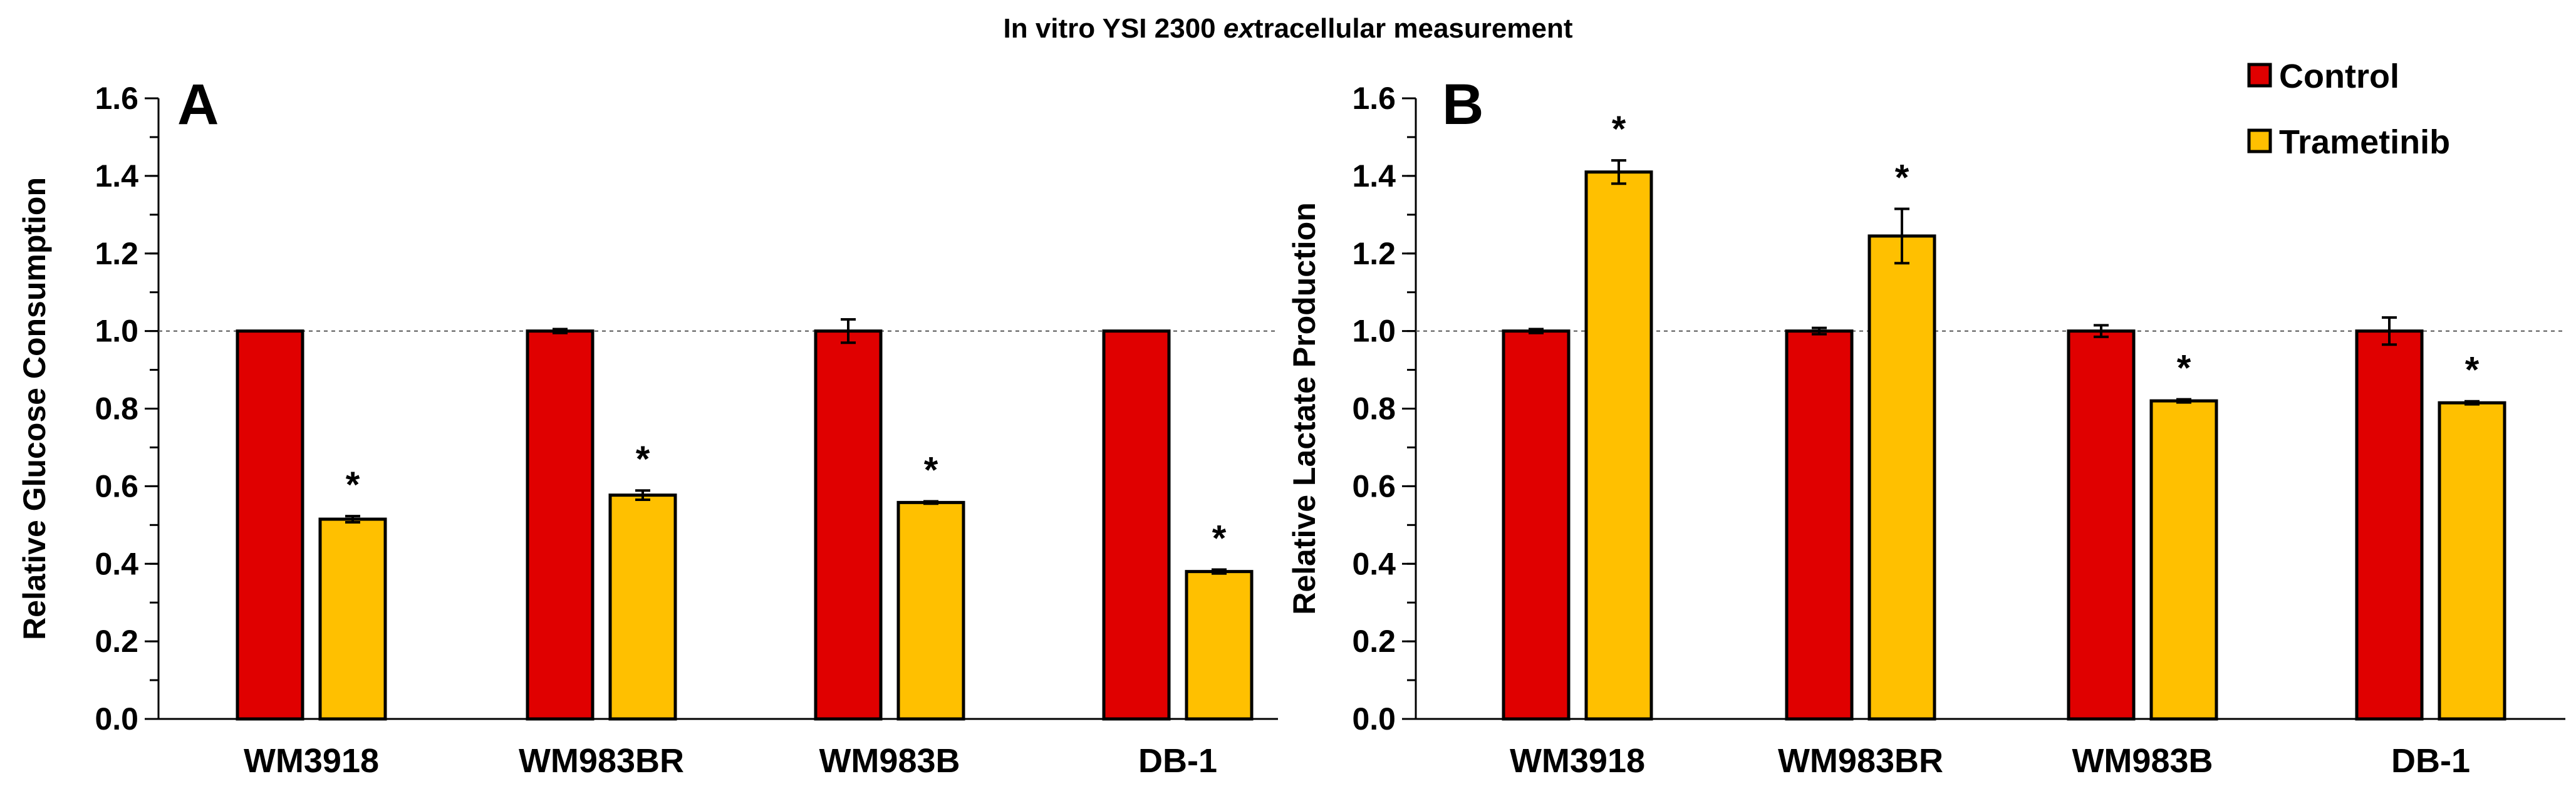 This screenshot has height=811, width=2576. I want to click on legend-label-control: Control, so click(2339, 76).